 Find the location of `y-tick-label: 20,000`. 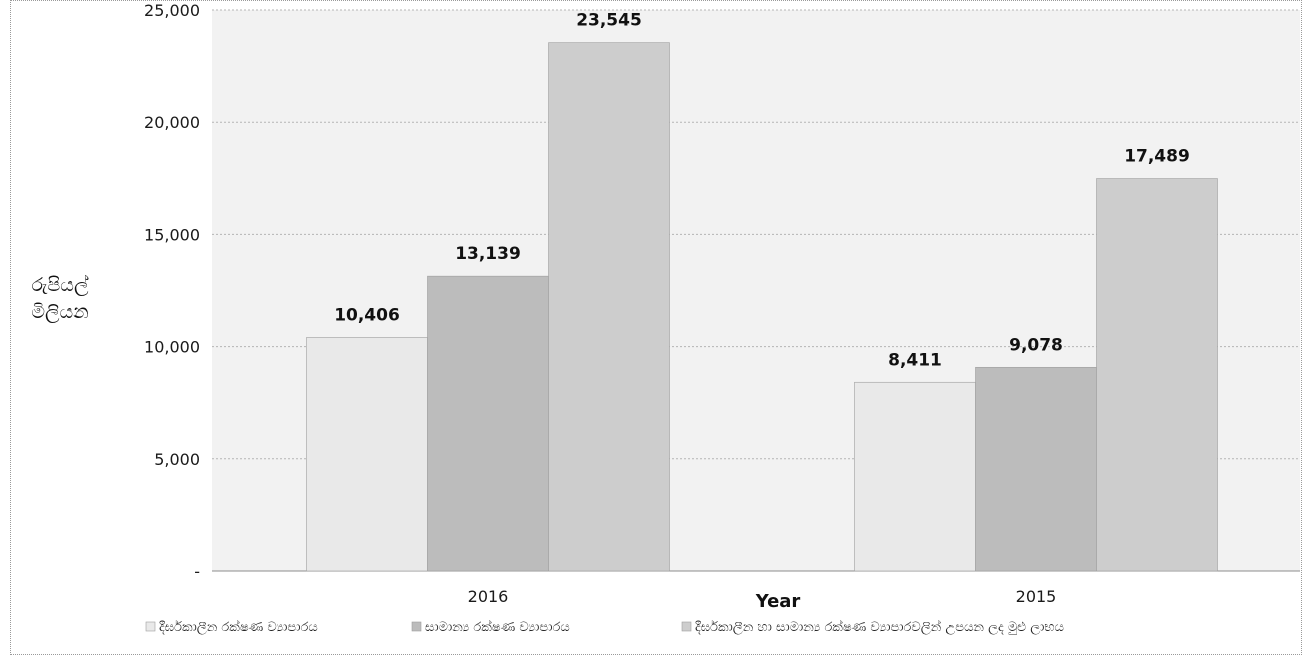

y-tick-label: 20,000 is located at coordinates (172, 122).